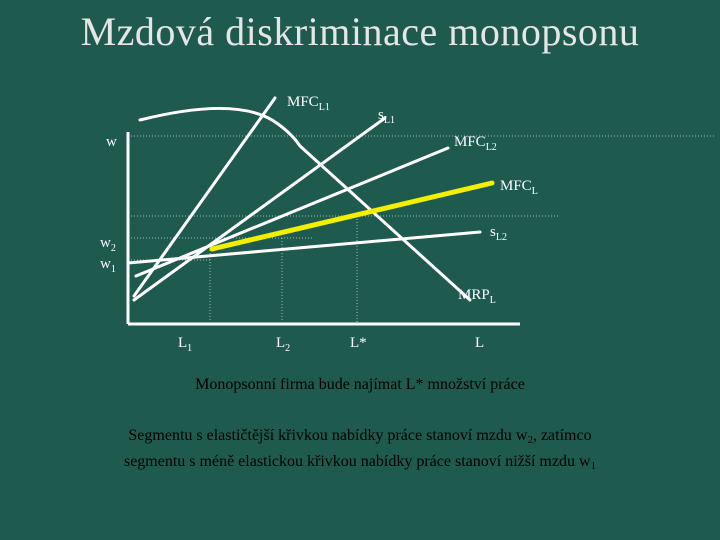 The image size is (720, 540). I want to click on label-mfc-l1: MFCL1, so click(308, 103).